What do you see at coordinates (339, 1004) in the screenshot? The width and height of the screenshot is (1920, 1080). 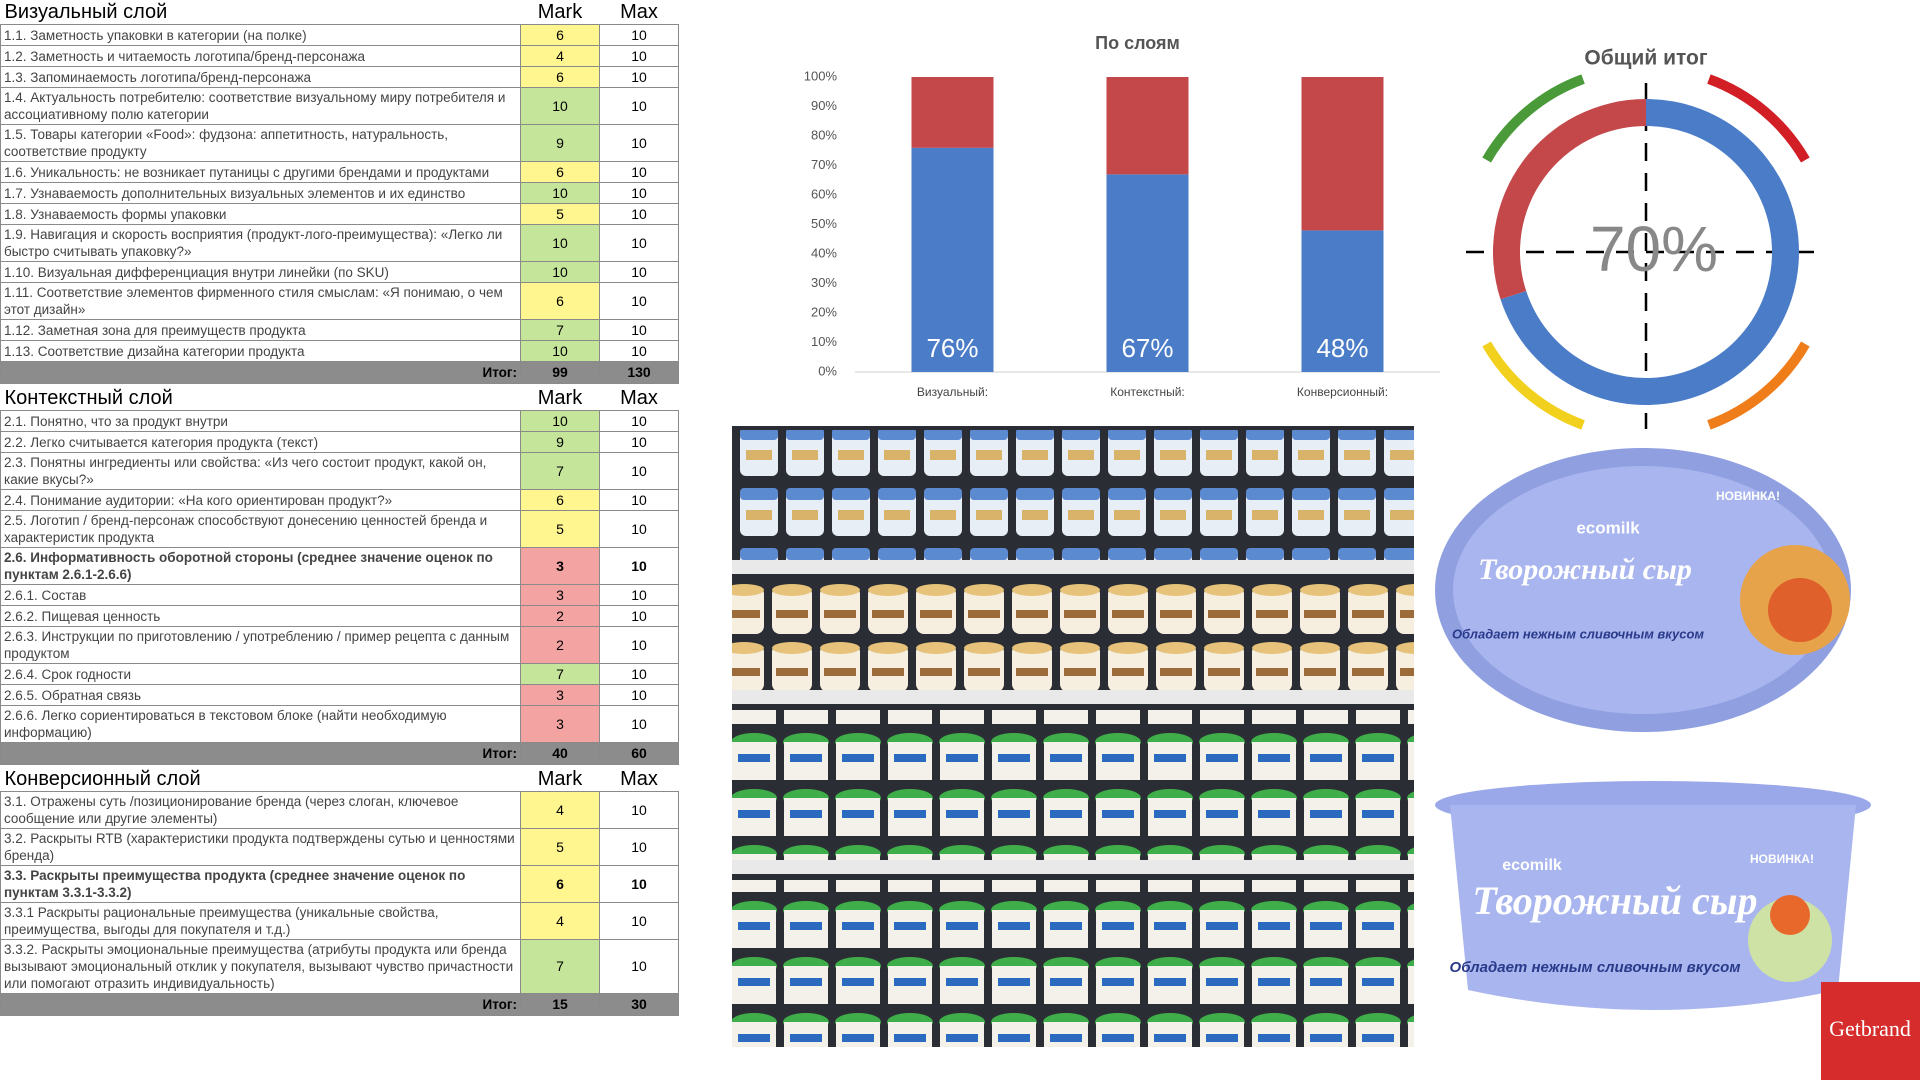 I see `total-row: Итог: 15 30` at bounding box center [339, 1004].